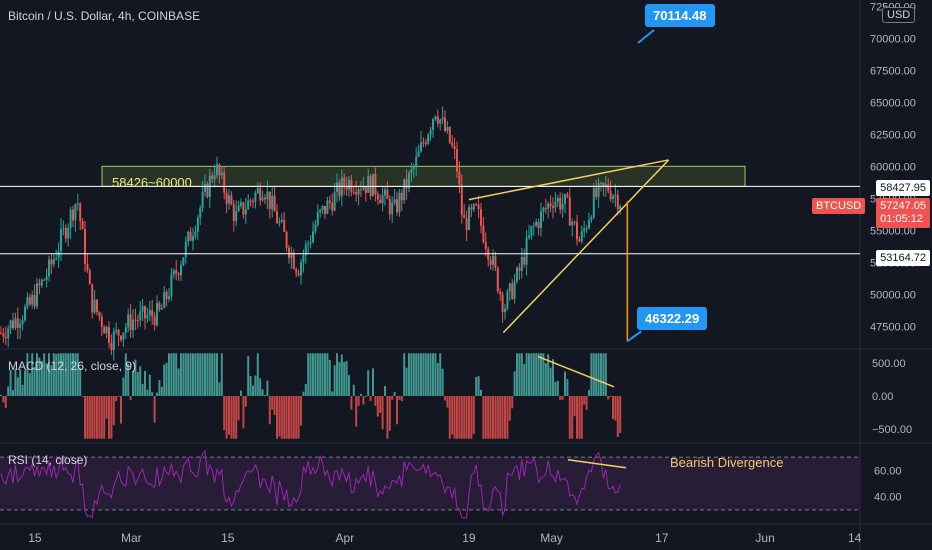 The height and width of the screenshot is (550, 932). I want to click on macd-tick-label: −500.00, so click(892, 430).